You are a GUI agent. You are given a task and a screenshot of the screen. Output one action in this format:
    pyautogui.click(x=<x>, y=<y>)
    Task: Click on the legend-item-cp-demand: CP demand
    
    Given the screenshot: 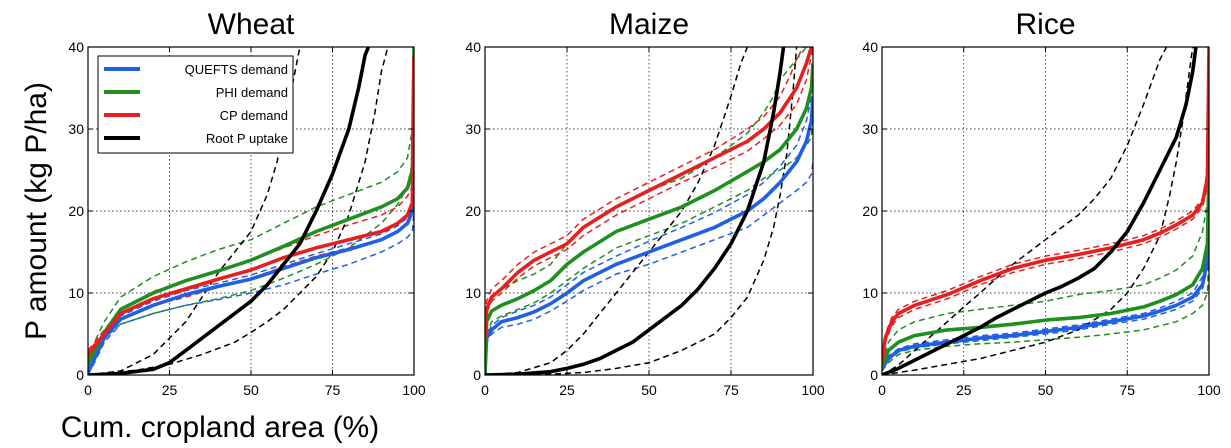 What is the action you would take?
    pyautogui.click(x=196, y=115)
    